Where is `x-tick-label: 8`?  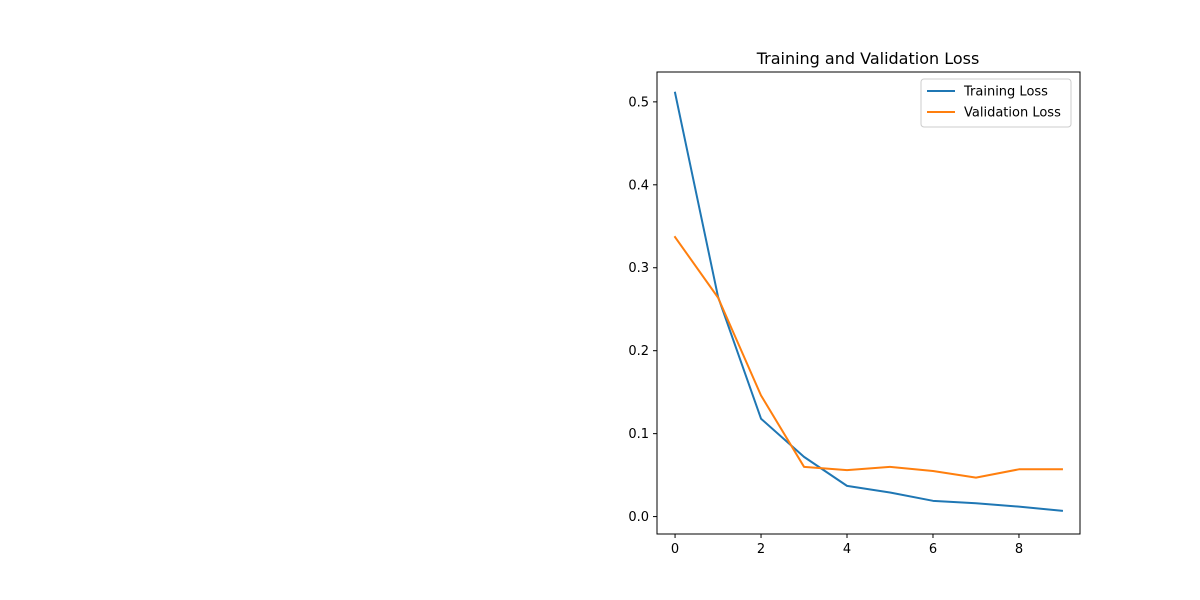
x-tick-label: 8 is located at coordinates (1019, 549).